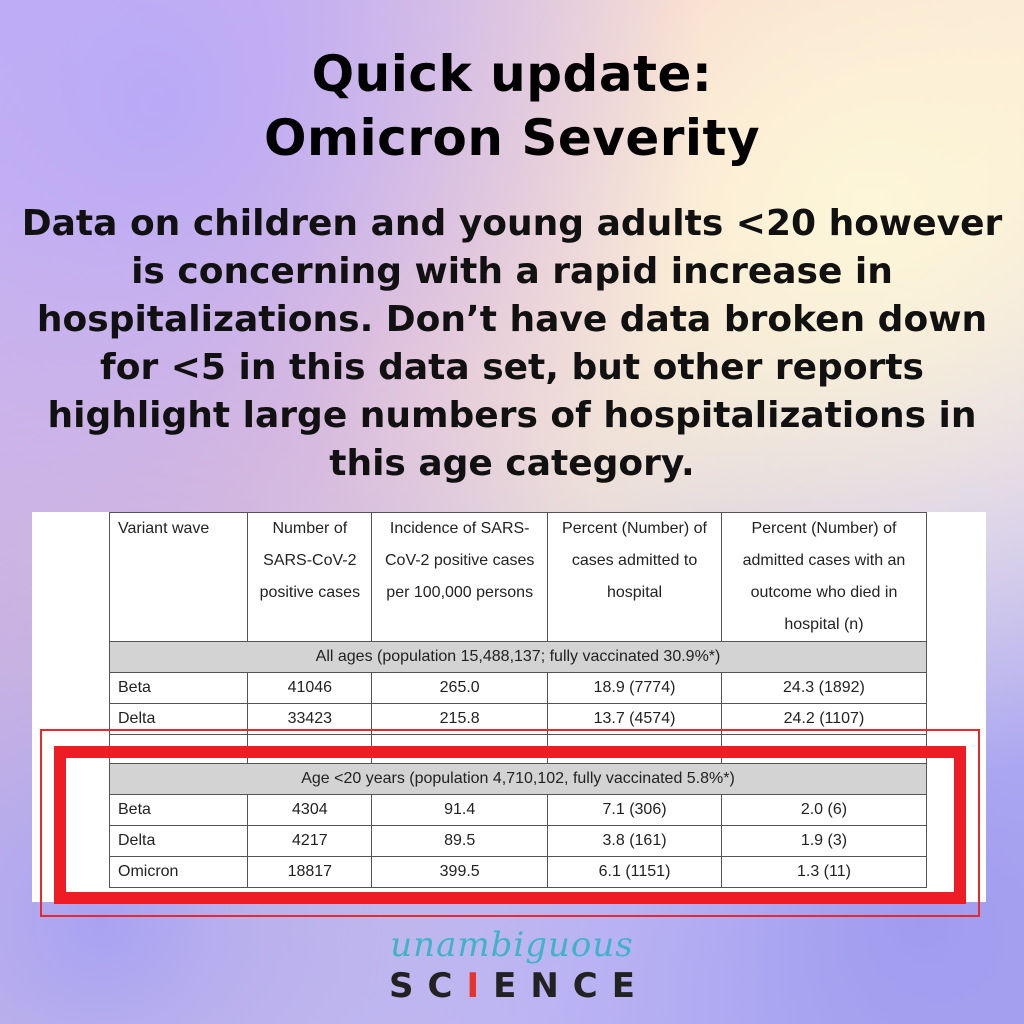 The height and width of the screenshot is (1024, 1024). What do you see at coordinates (824, 810) in the screenshot?
I see `cell-died: 2.0 (6)` at bounding box center [824, 810].